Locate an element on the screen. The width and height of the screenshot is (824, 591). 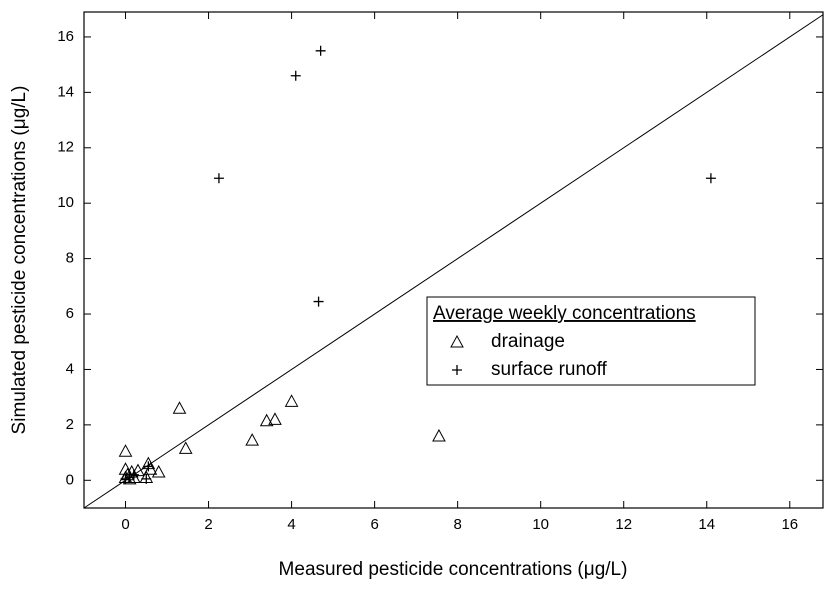
x-tick-label: 4 is located at coordinates (291, 524).